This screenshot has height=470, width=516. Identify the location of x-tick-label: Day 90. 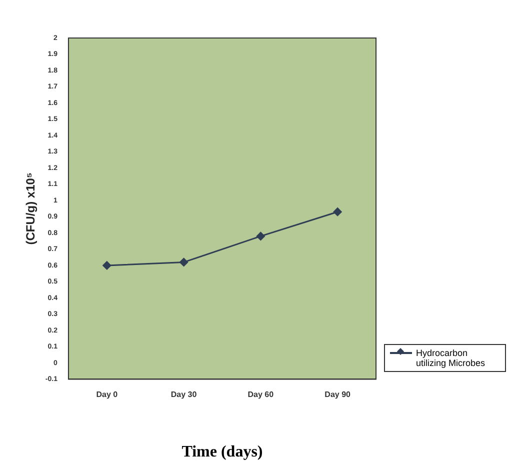
(338, 395).